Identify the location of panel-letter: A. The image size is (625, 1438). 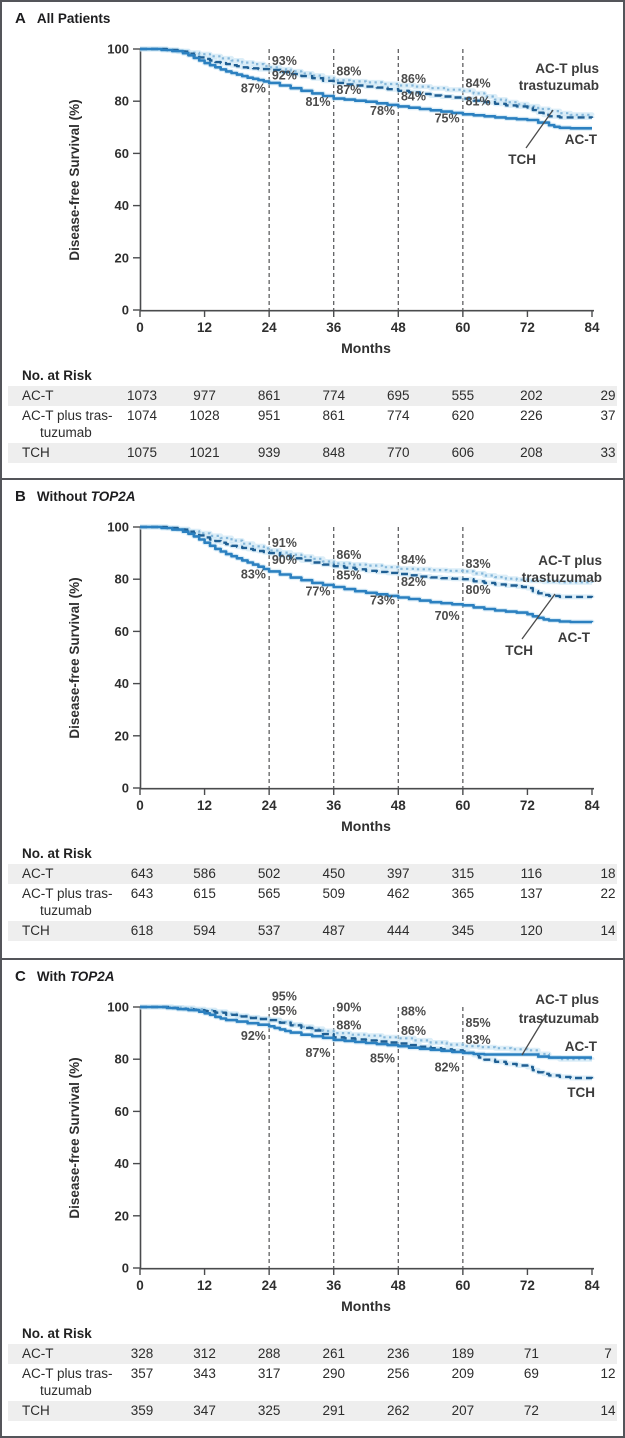
(20, 18).